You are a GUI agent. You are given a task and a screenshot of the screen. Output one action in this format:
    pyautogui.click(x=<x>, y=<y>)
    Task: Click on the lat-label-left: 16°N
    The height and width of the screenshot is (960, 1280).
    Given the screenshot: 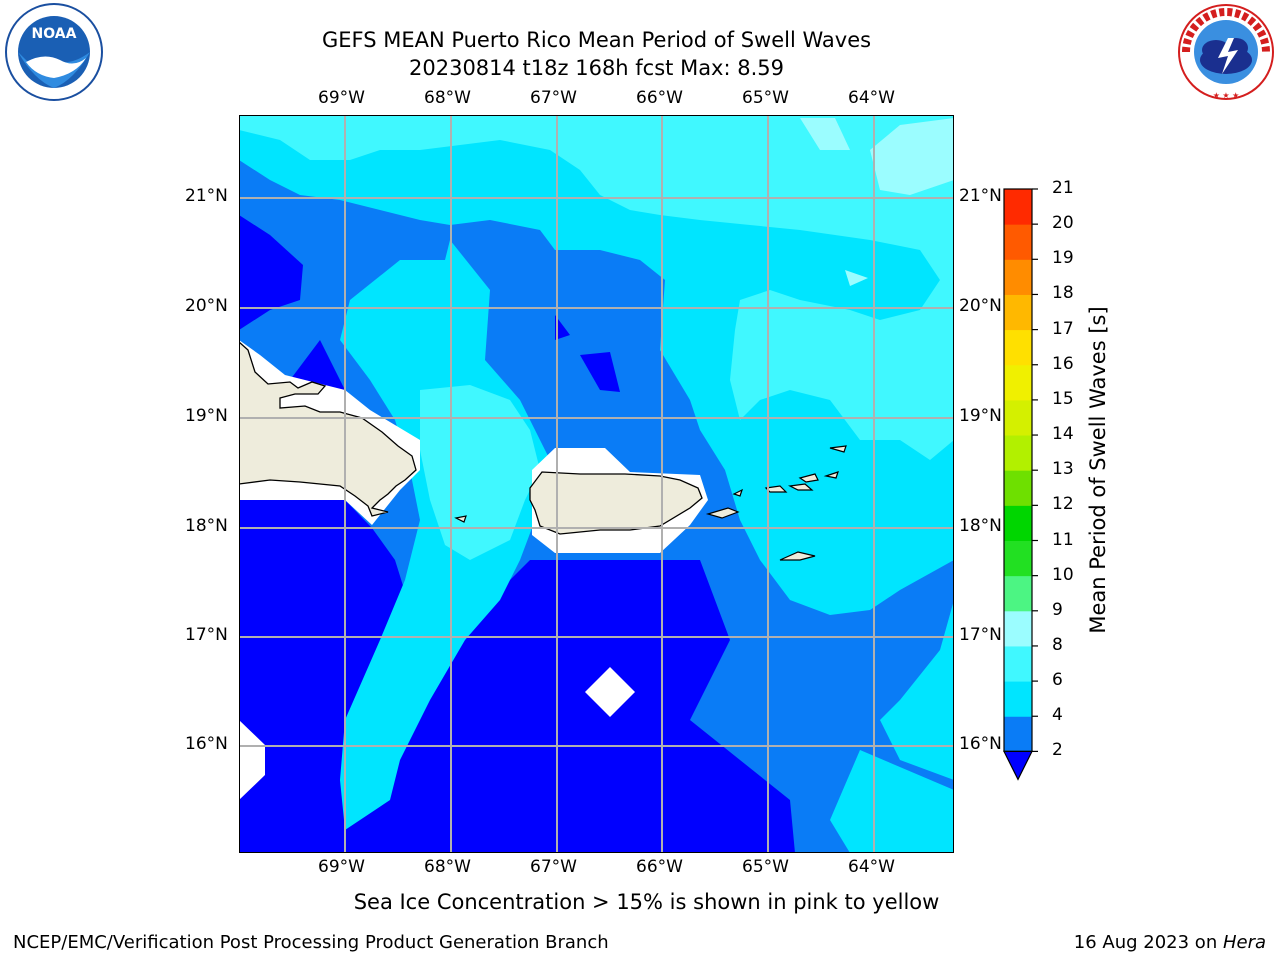 What is the action you would take?
    pyautogui.click(x=206, y=744)
    